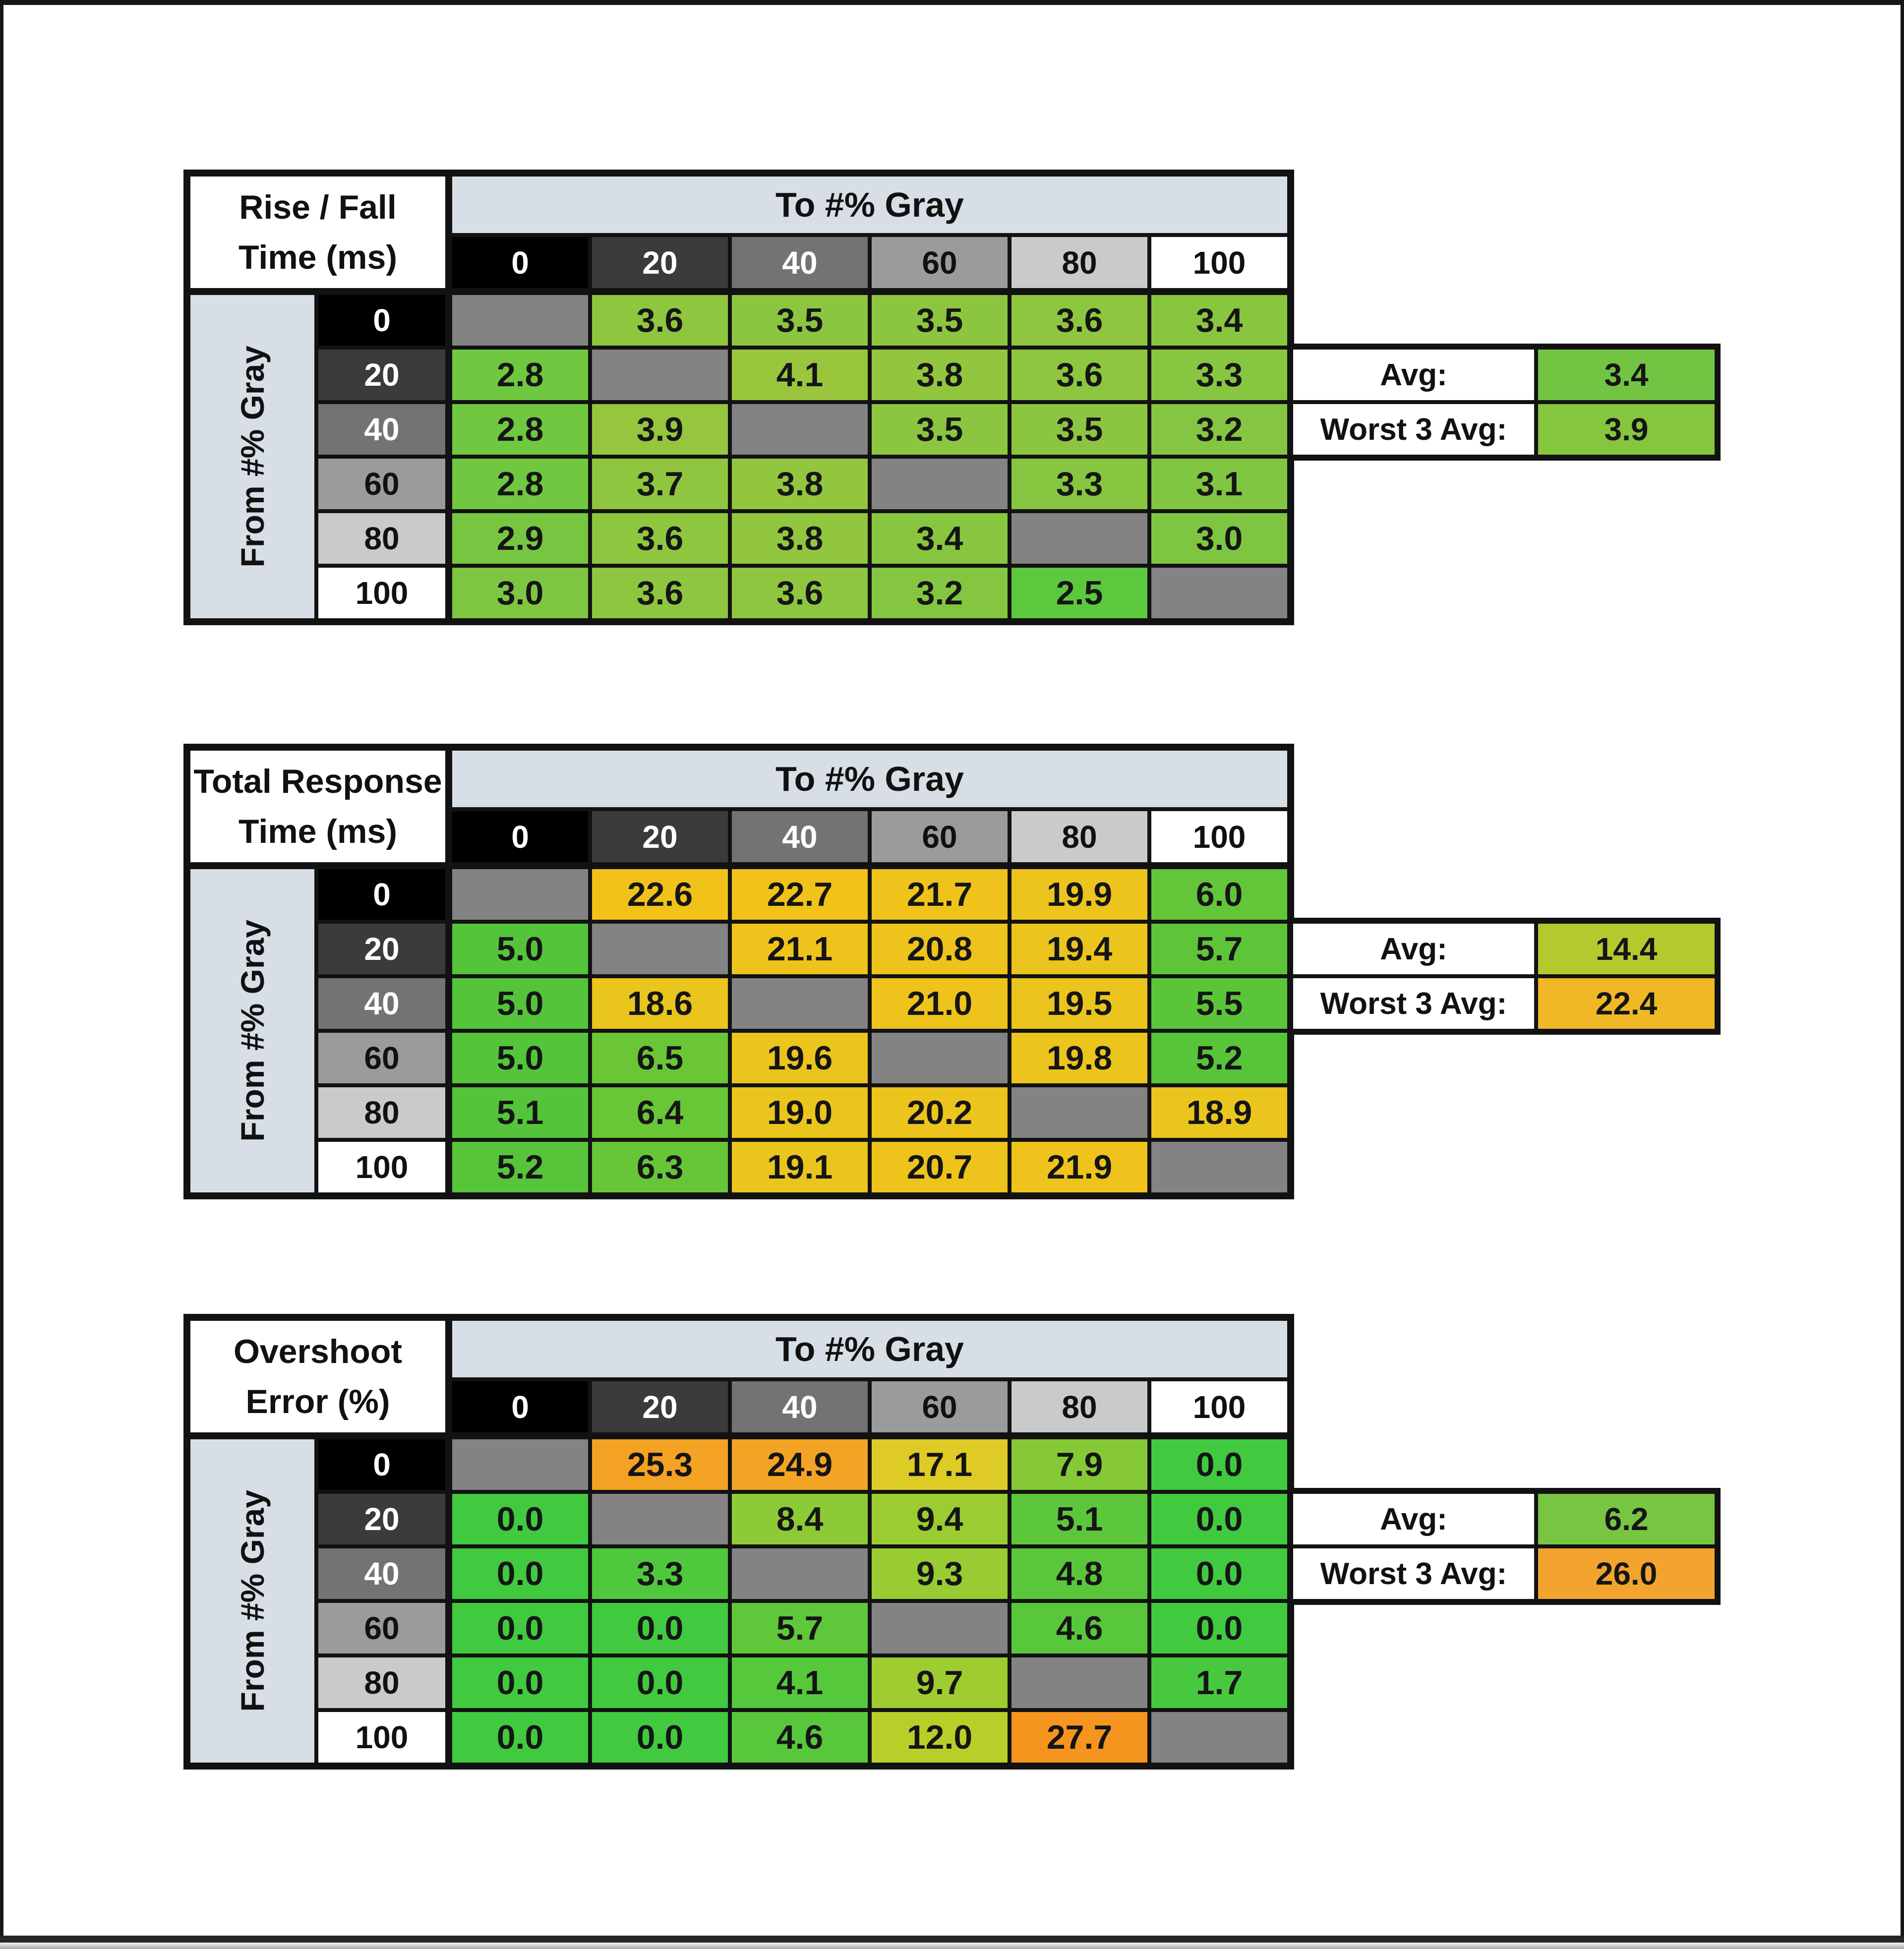  I want to click on table-title-line1: Overshoot, so click(318, 1352).